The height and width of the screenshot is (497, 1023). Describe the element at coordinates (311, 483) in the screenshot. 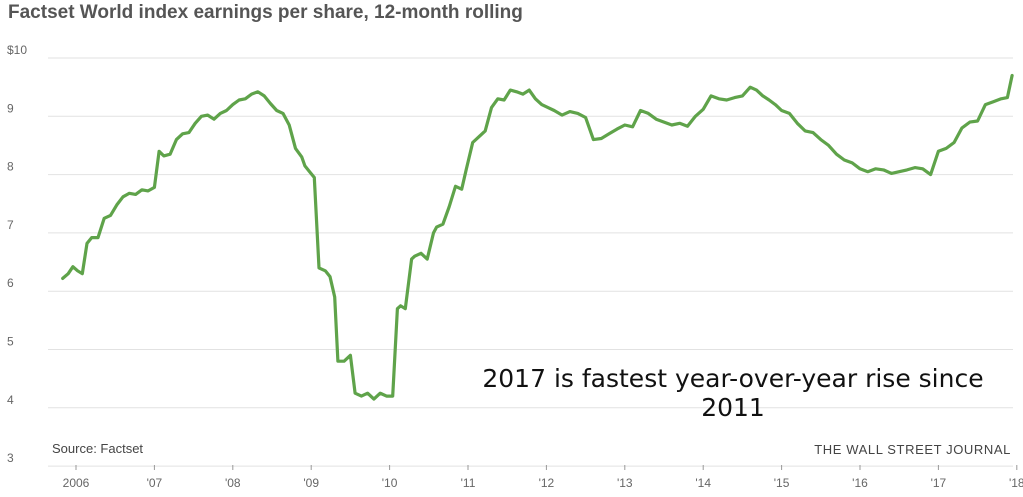

I see `x-tick-label-2009: '09` at that location.